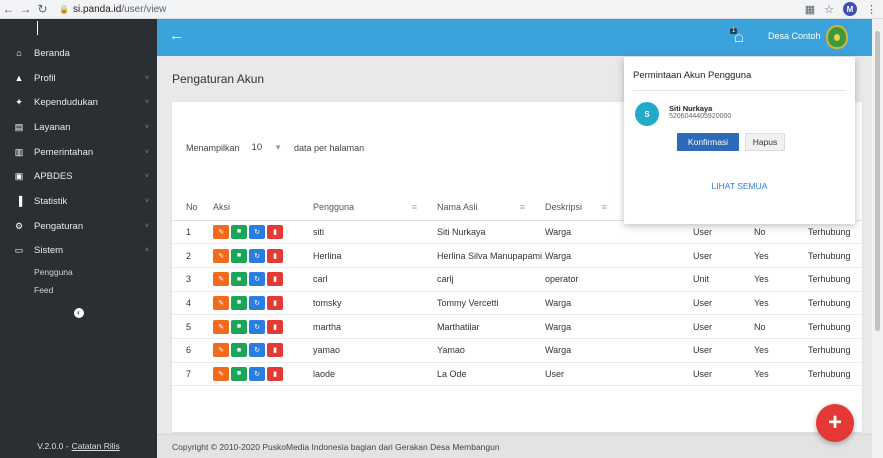 The image size is (883, 458). I want to click on back-arrow-icon: ←, so click(8, 9).